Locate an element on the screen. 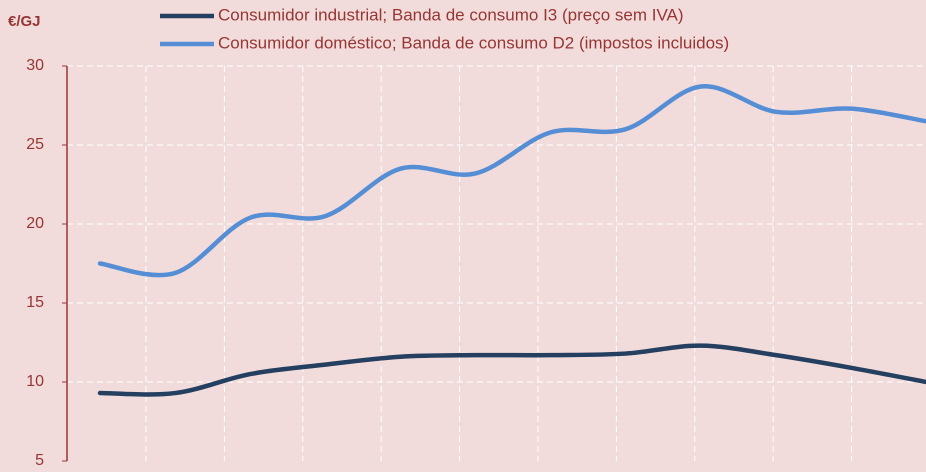 The width and height of the screenshot is (926, 472). series-line is located at coordinates (511, 370).